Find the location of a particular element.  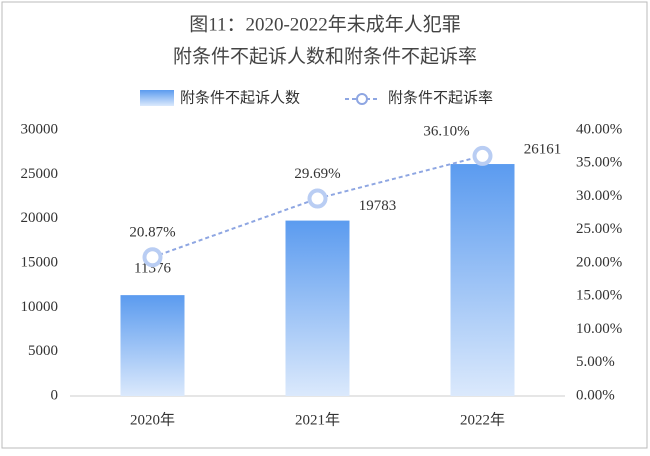

line-value-label: 29.69% is located at coordinates (317, 174).